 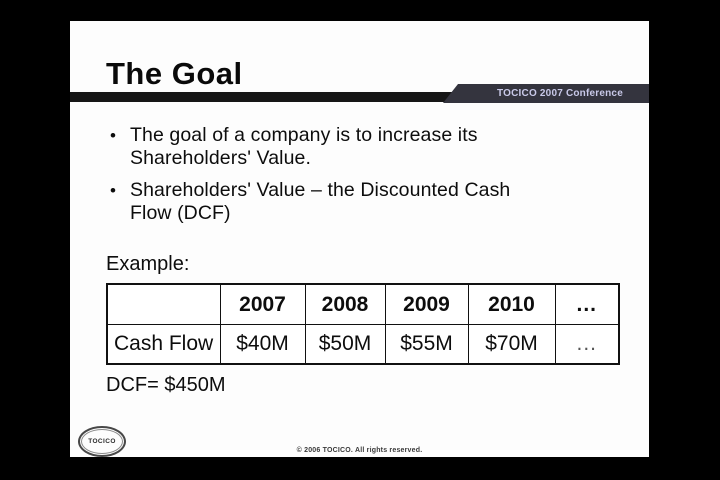 I want to click on copyright-text: © 2006 TOCICO. All rights reserved., so click(x=359, y=450).